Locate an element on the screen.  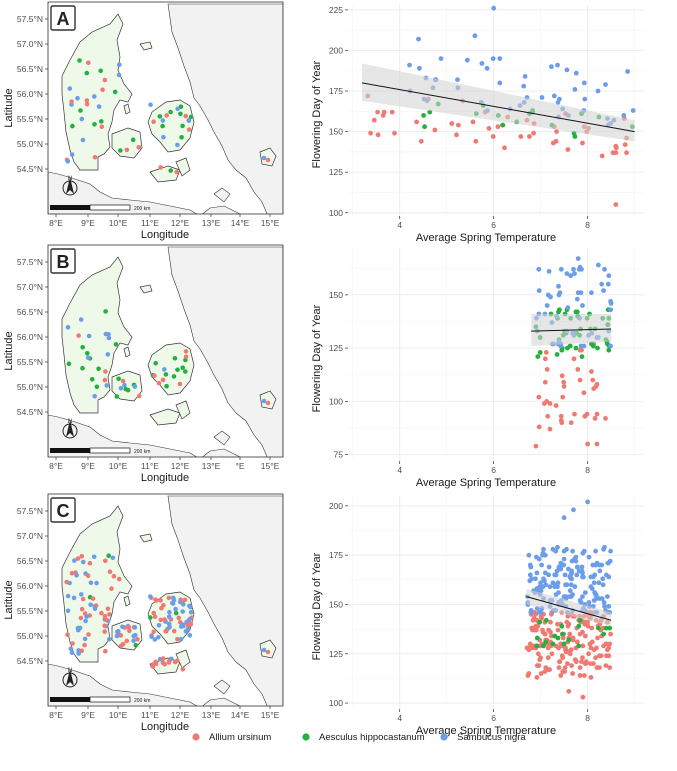
map-y-tick-label: 57.0°N is located at coordinates (30, 44).